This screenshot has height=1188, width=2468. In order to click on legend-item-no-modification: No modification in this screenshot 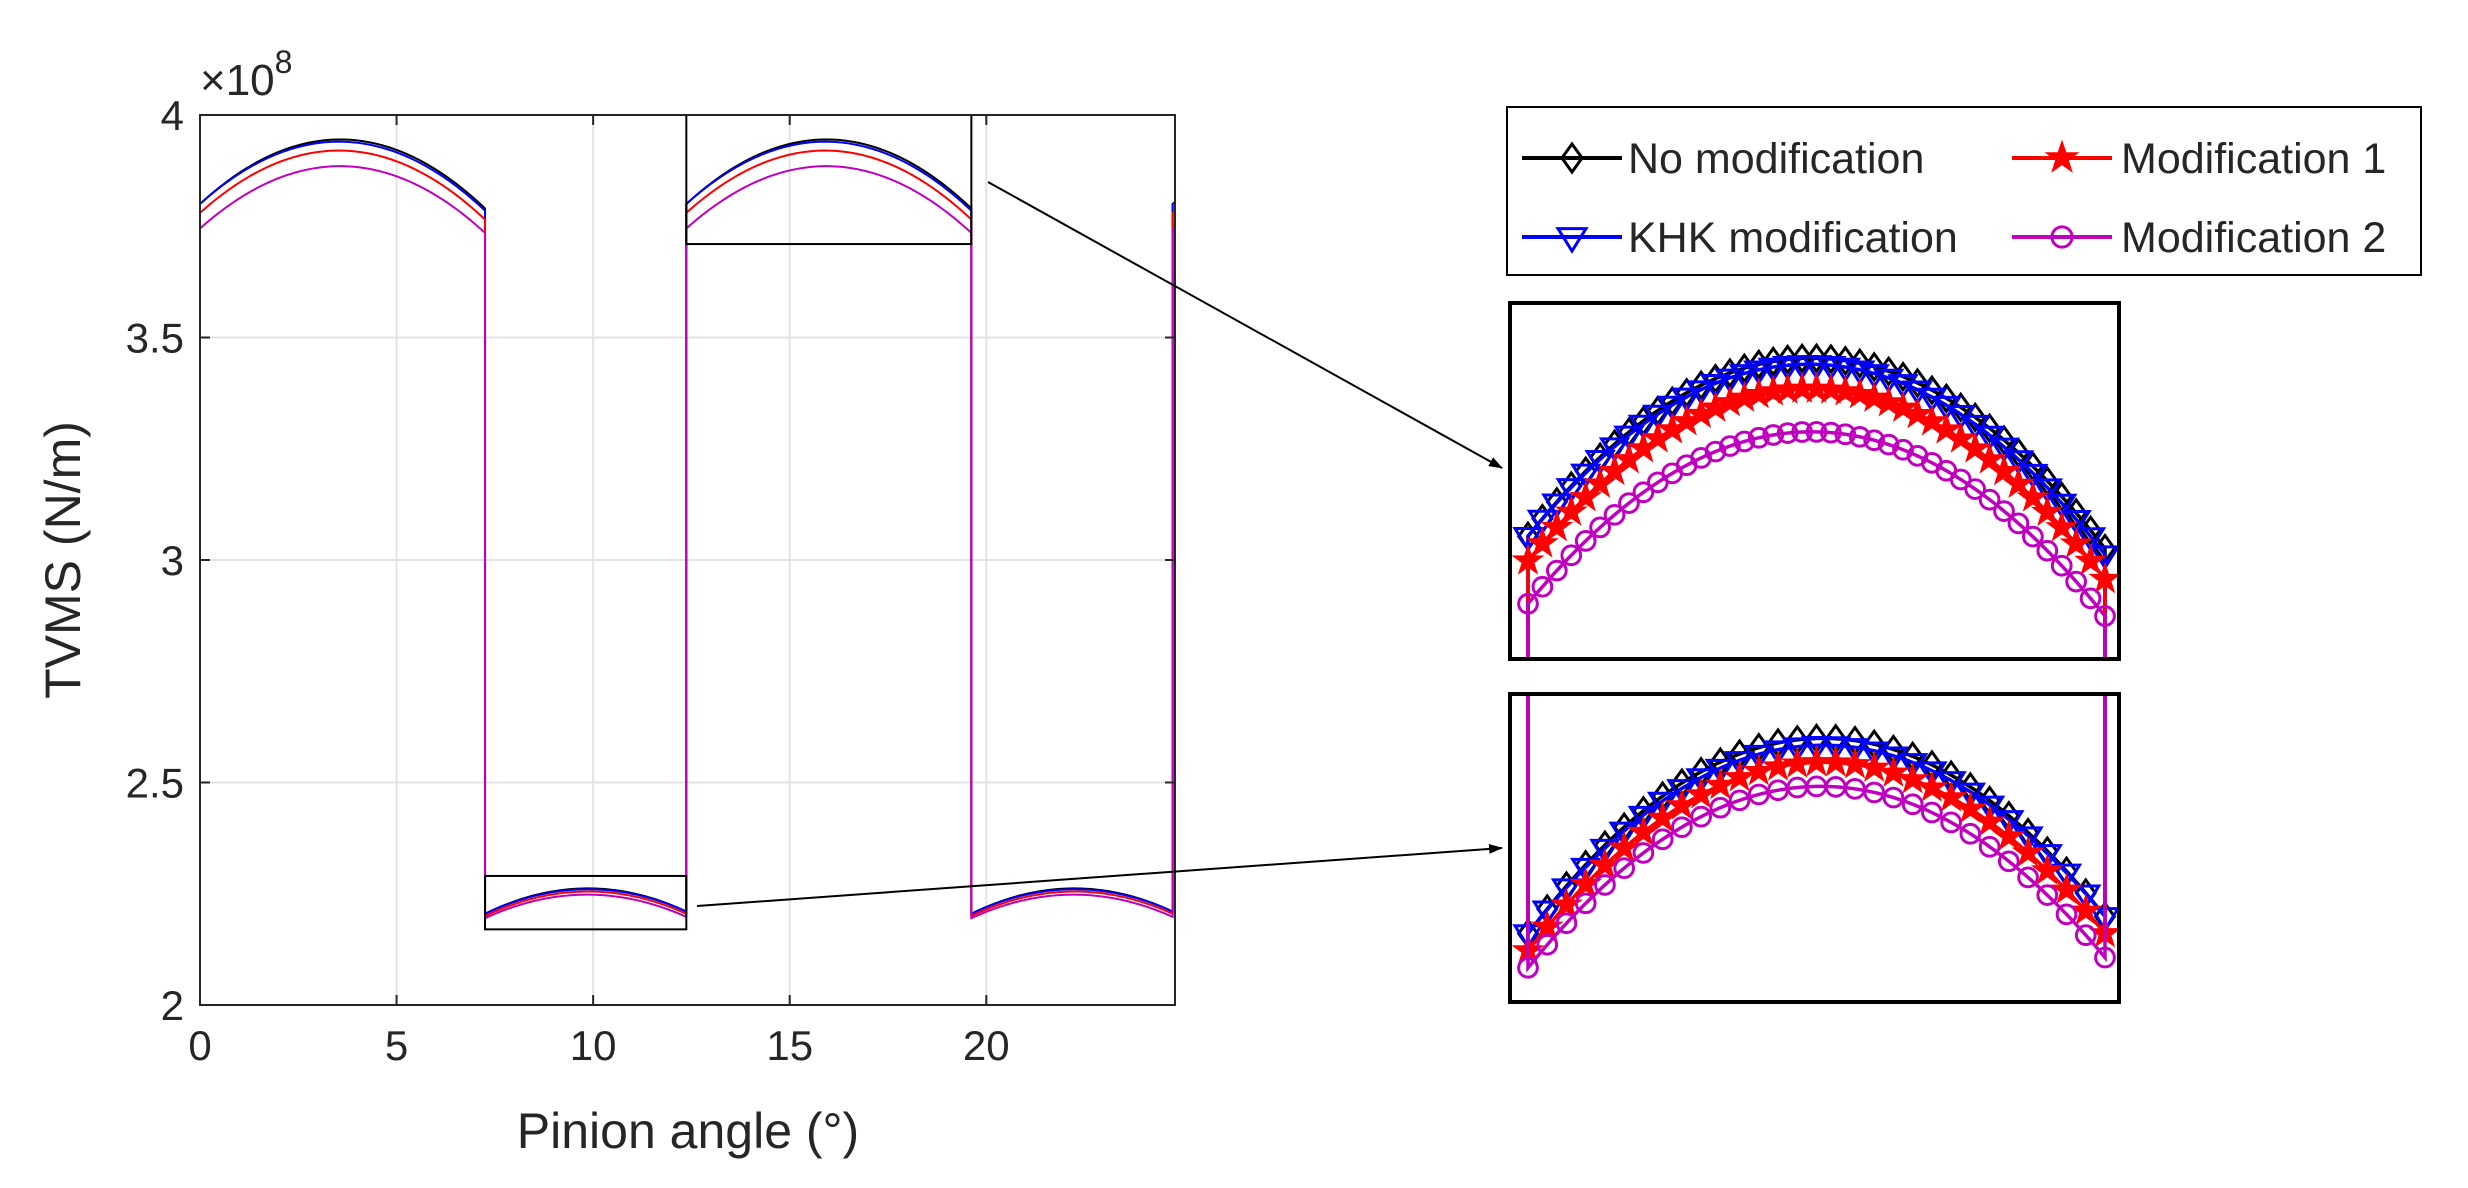, I will do `click(1723, 159)`.